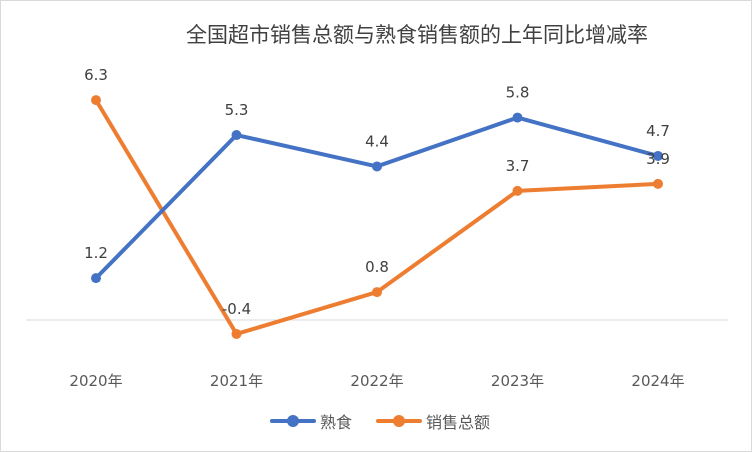  What do you see at coordinates (95, 381) in the screenshot?
I see `x-tick-label: 2020年` at bounding box center [95, 381].